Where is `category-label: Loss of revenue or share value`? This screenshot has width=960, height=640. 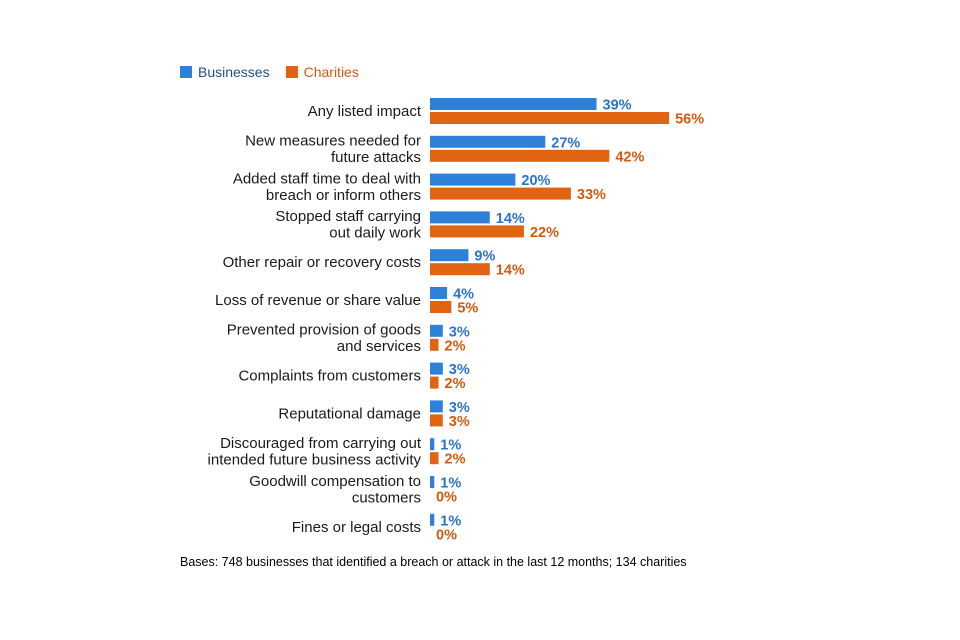
category-label: Loss of revenue or share value is located at coordinates (318, 300).